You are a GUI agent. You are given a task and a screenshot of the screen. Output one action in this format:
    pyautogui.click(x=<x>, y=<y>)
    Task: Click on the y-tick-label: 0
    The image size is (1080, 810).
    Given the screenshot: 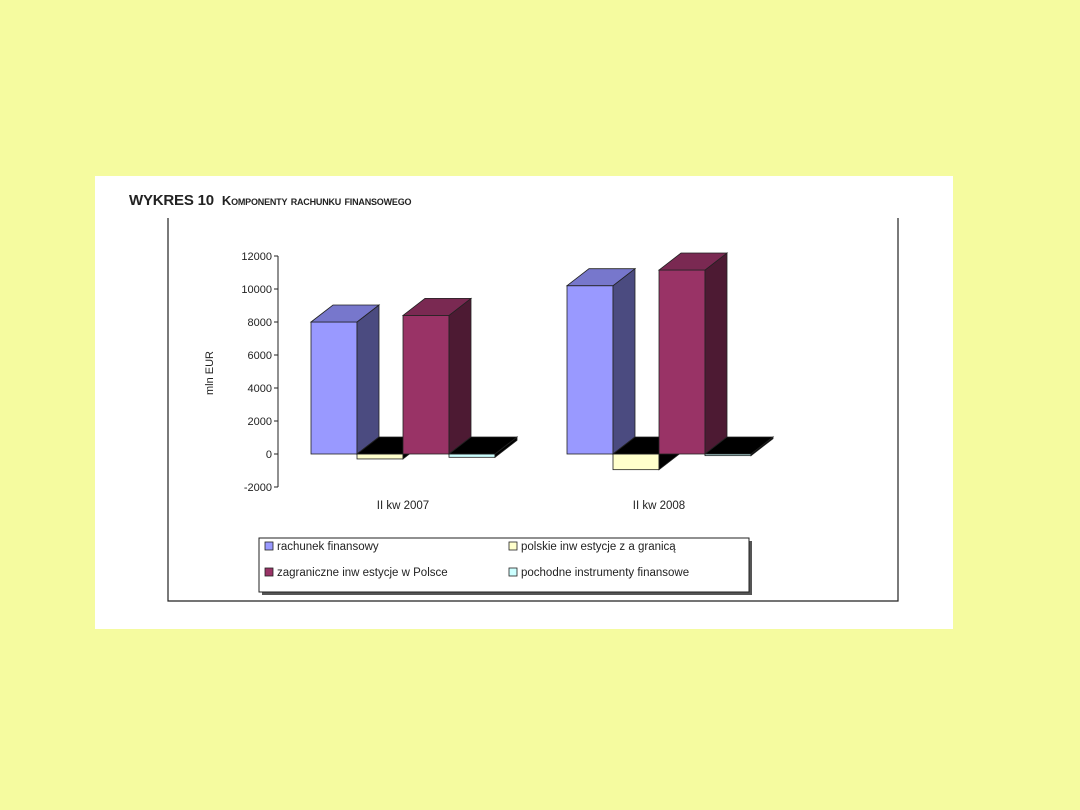 What is the action you would take?
    pyautogui.click(x=269, y=455)
    